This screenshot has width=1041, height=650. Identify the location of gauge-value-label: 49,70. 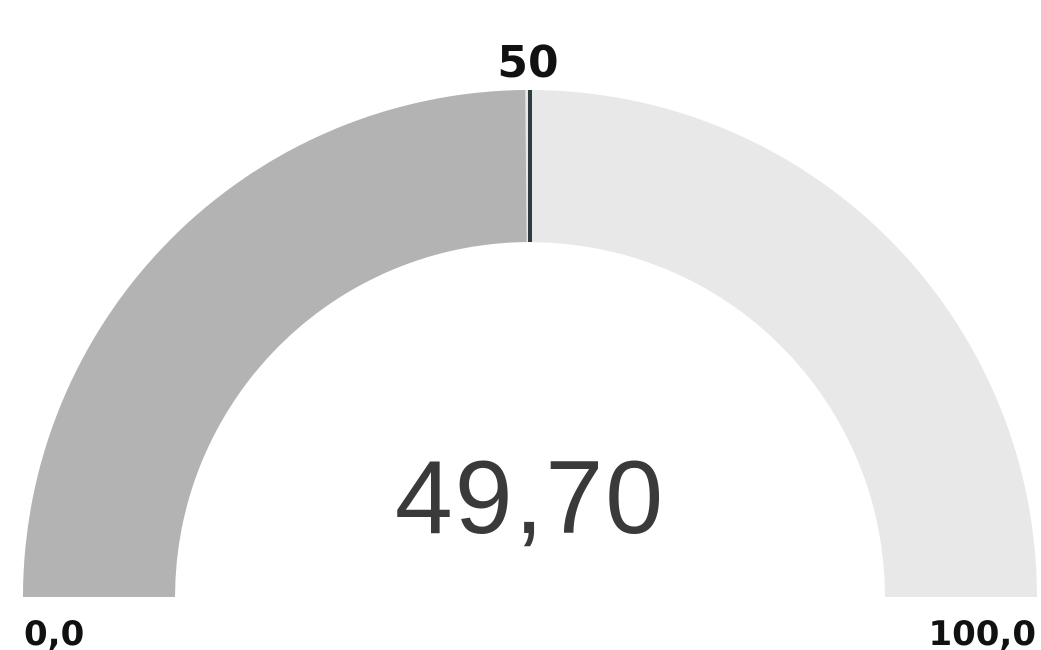
(530, 498).